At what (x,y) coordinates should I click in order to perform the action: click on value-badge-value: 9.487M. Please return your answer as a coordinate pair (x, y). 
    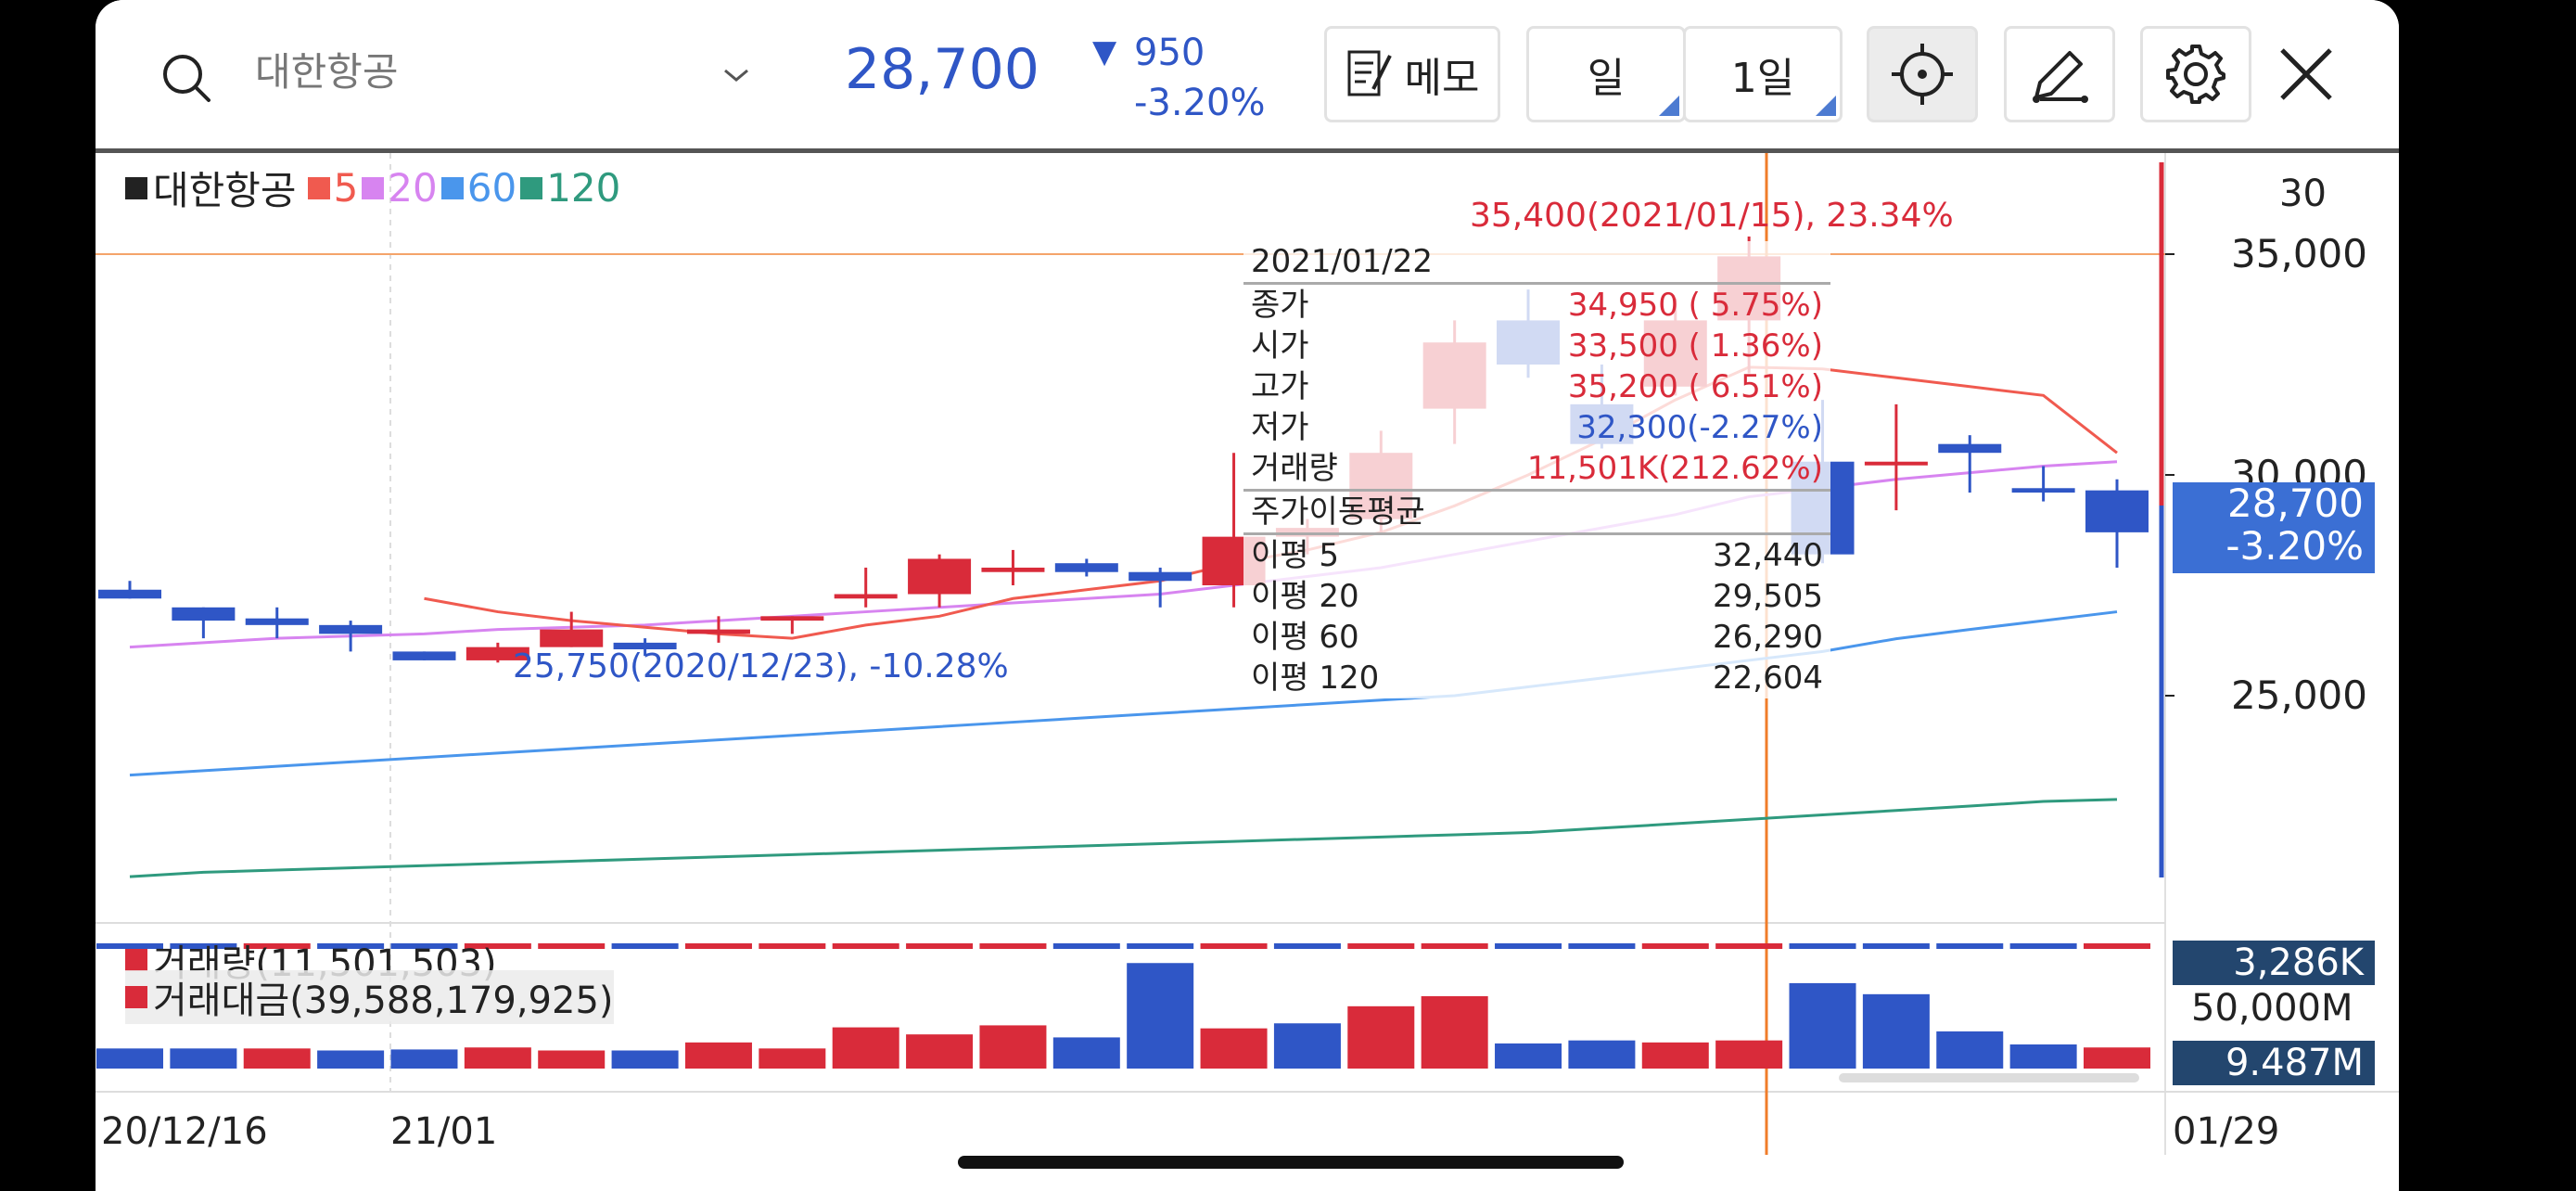
    Looking at the image, I should click on (2294, 1063).